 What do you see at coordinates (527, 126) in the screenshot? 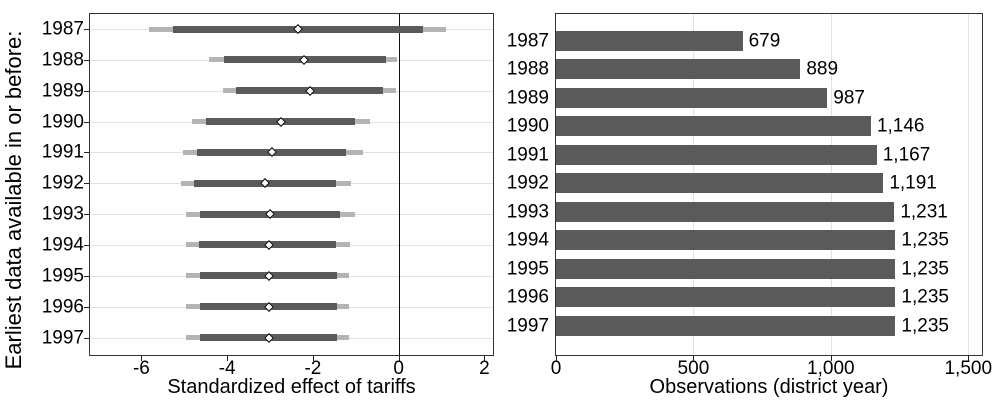
I see `right-year-label: 1990` at bounding box center [527, 126].